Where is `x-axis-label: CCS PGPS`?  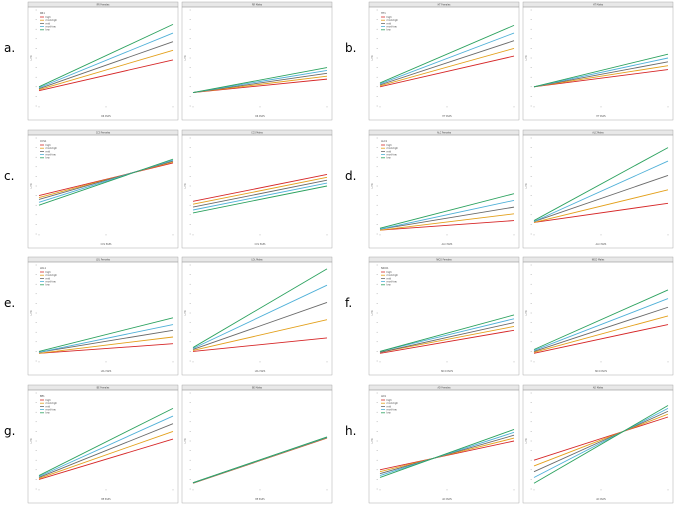 x-axis-label: CCS PGPS is located at coordinates (106, 244).